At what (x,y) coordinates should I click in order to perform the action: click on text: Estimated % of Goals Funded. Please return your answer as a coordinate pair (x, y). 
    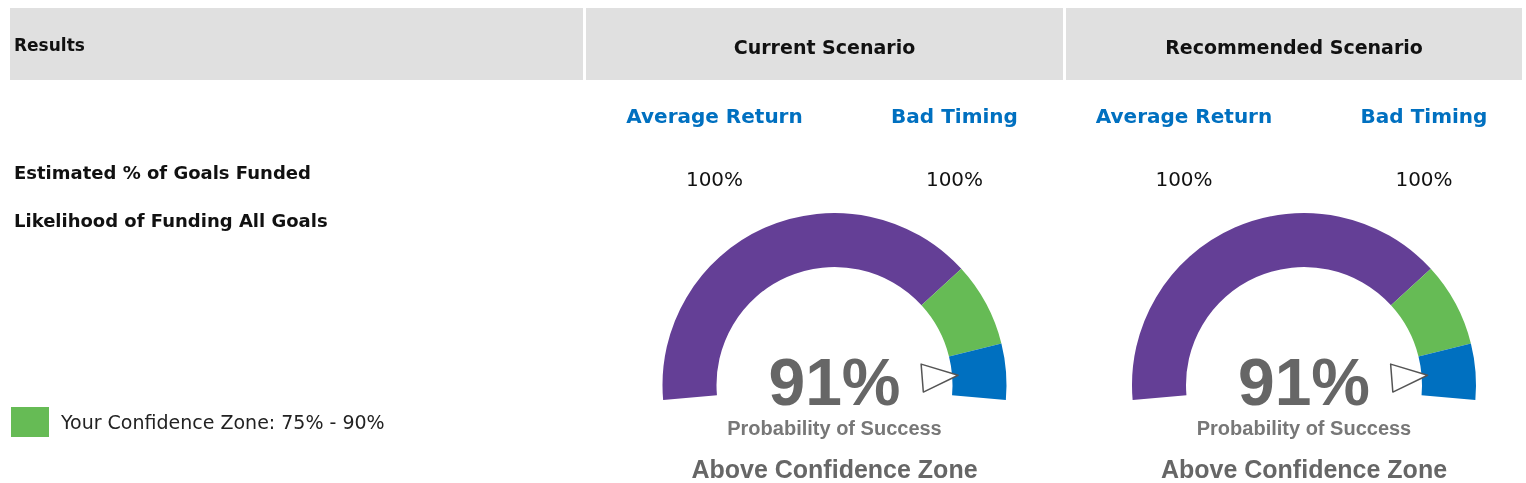
    Looking at the image, I should click on (162, 172).